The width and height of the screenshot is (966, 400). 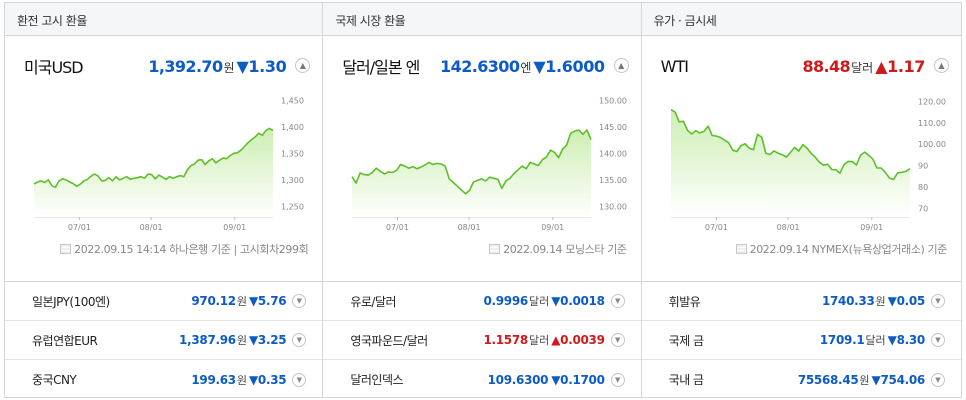 What do you see at coordinates (164, 19) in the screenshot?
I see `panel-header-exchange-rate: 환전 고시 환율` at bounding box center [164, 19].